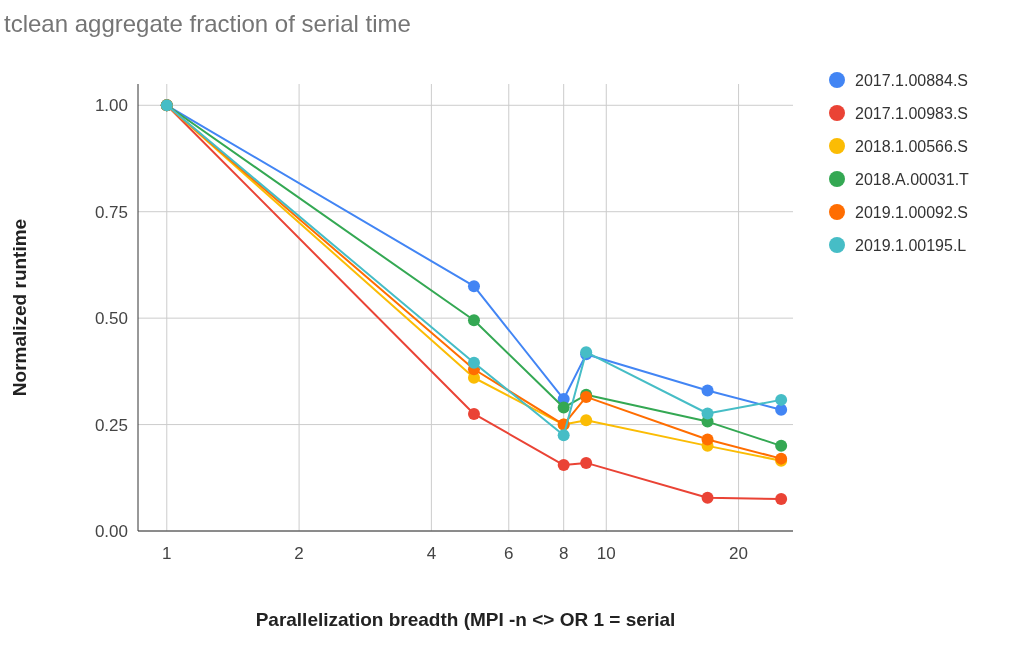 This screenshot has width=1019, height=648. Describe the element at coordinates (207, 23) in the screenshot. I see `chart-title: tclean aggregate fraction of serial time` at that location.